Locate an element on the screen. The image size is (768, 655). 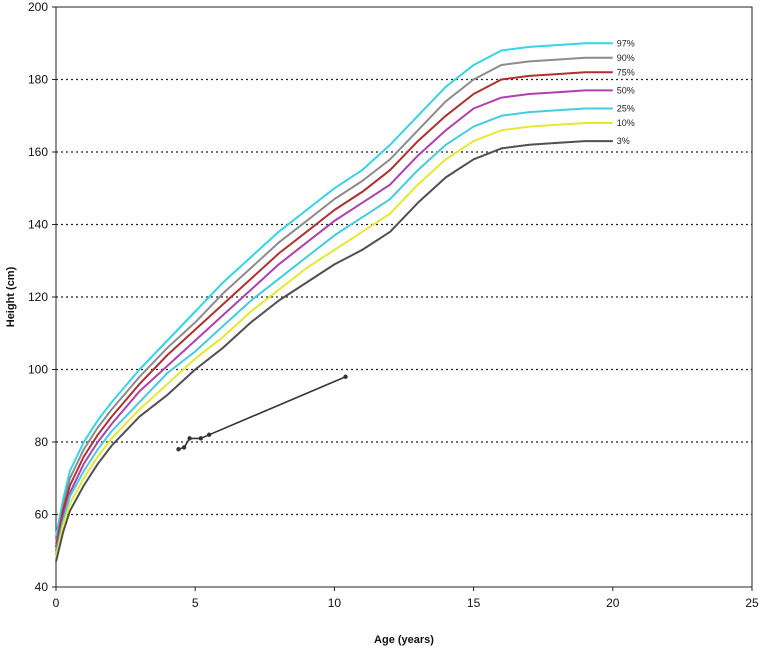
y-tick-label-40: 40 is located at coordinates (42, 587).